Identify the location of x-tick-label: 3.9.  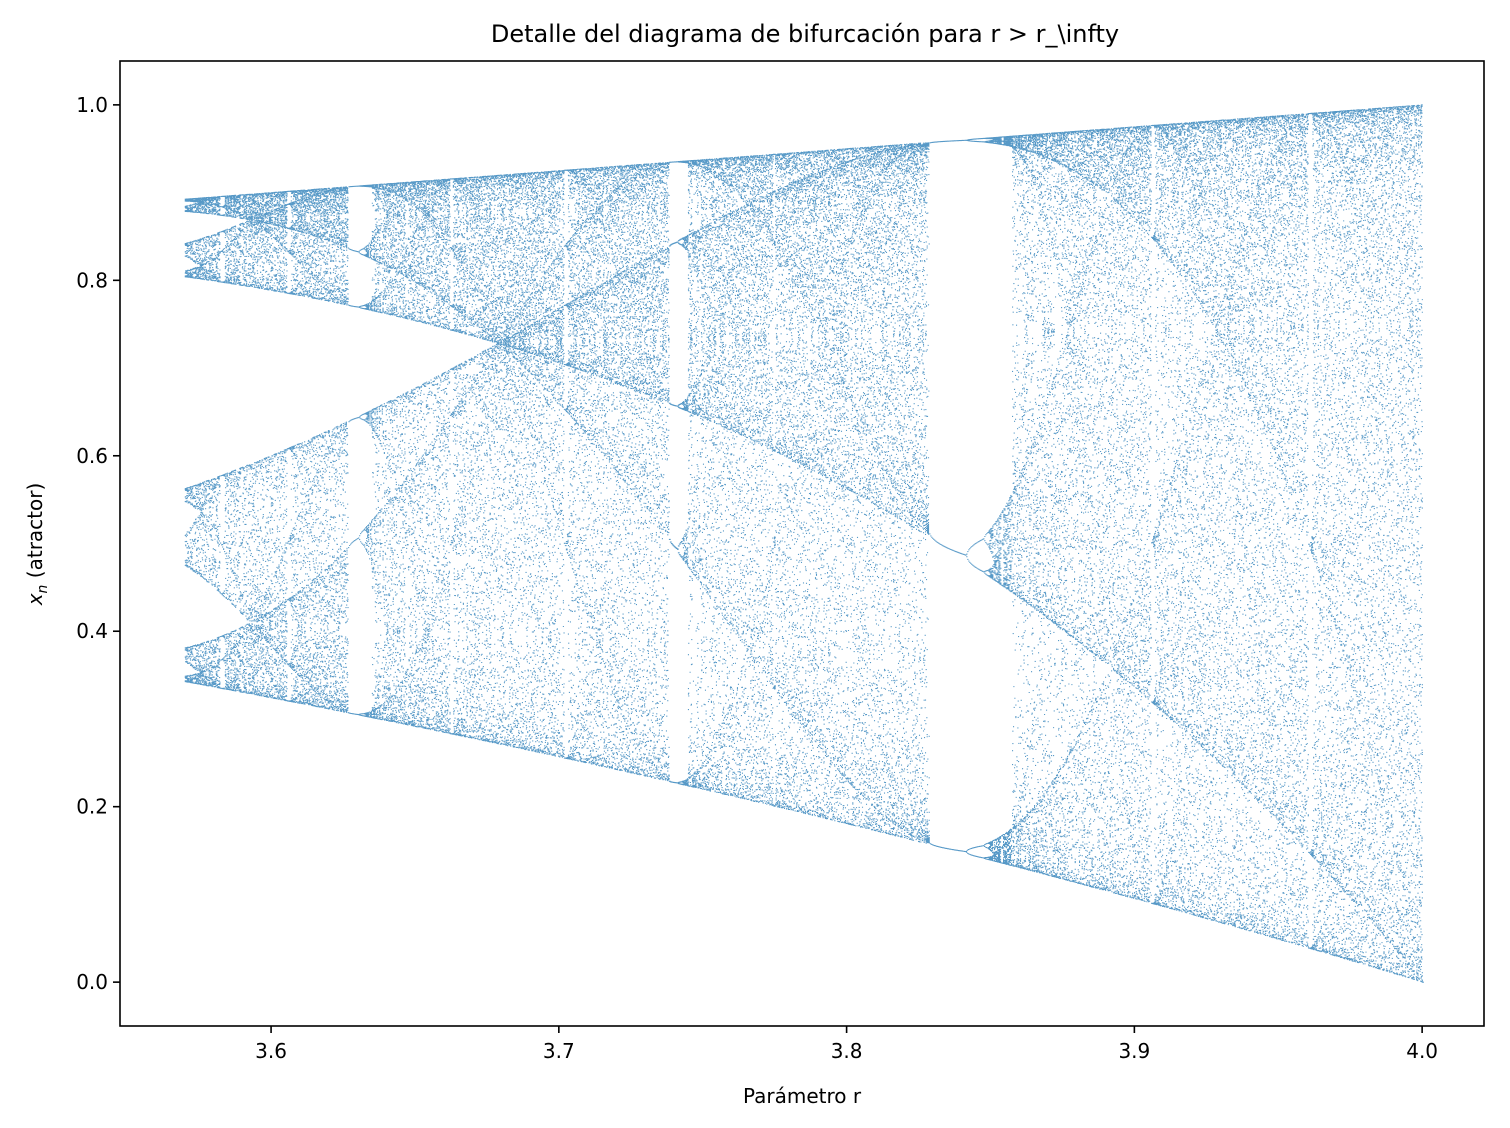
(1134, 1051).